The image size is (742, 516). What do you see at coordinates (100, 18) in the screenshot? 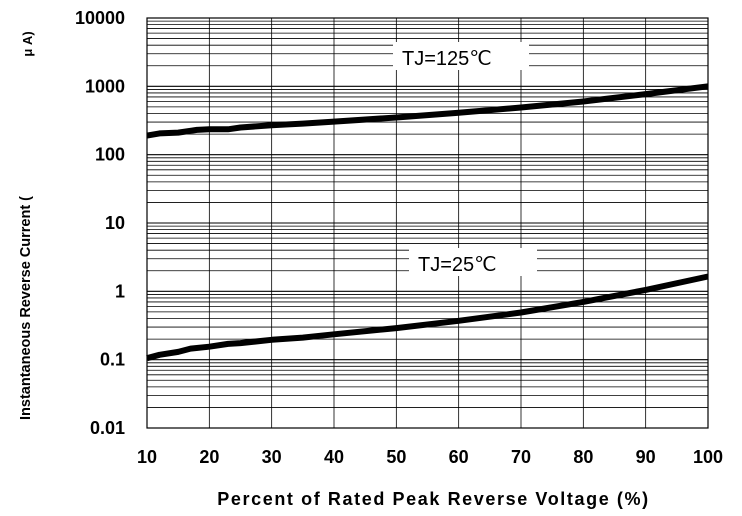
I see `y-tick-label: 10000` at bounding box center [100, 18].